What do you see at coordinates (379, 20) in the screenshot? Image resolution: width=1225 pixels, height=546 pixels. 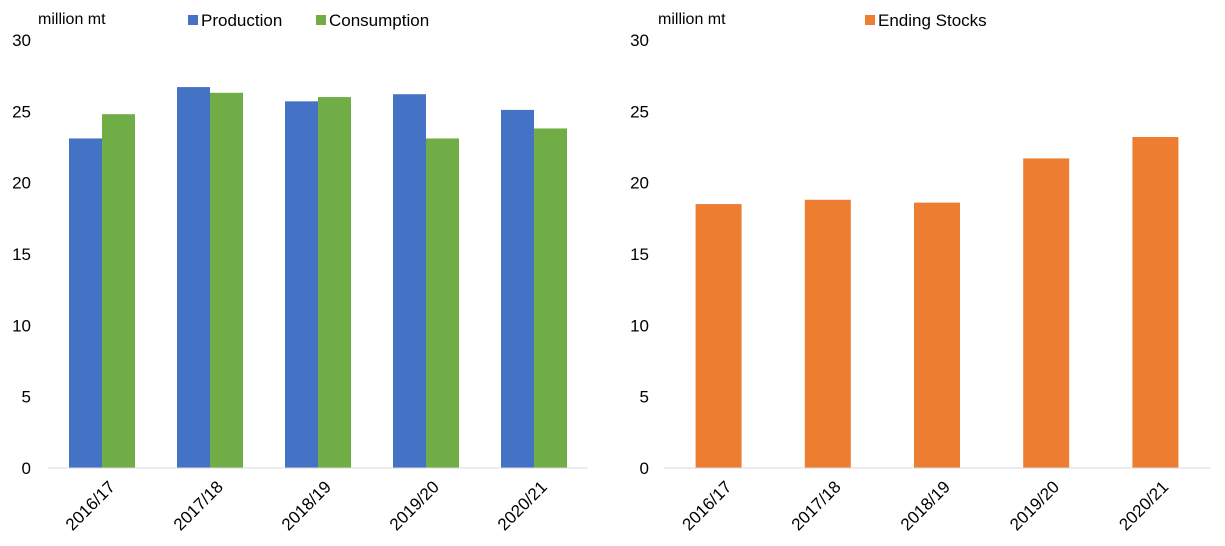 I see `legend-label: Consumption` at bounding box center [379, 20].